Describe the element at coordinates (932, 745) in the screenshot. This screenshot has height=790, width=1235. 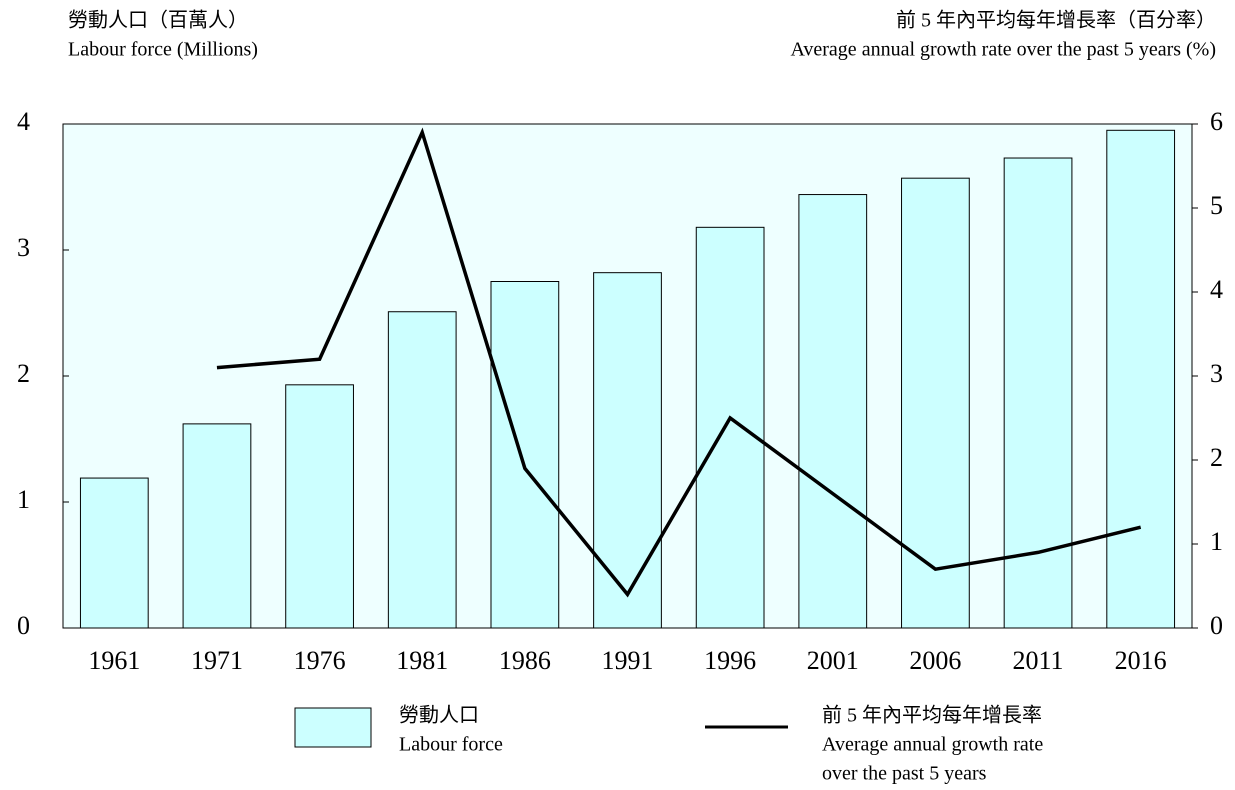
I see `legend-label: Average annual growth rate` at that location.